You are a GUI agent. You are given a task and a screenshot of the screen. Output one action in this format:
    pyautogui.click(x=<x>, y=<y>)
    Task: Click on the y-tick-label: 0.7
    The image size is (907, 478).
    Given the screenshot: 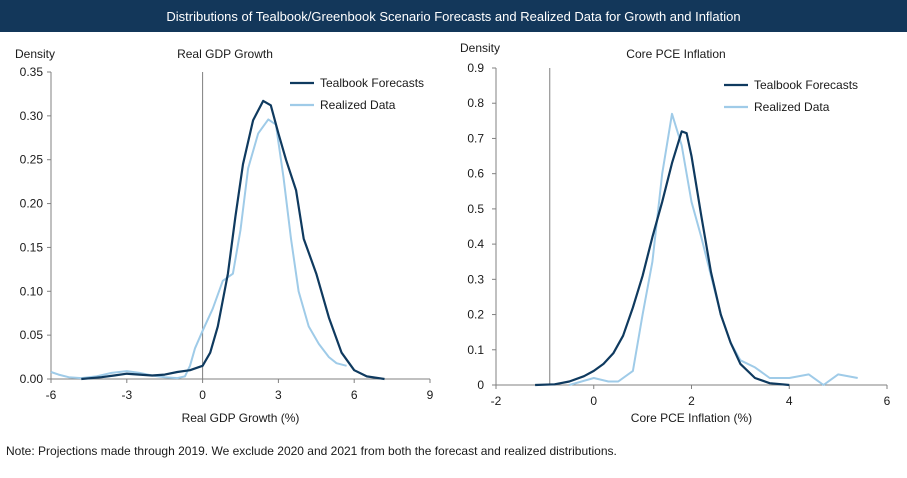 What is the action you would take?
    pyautogui.click(x=475, y=138)
    